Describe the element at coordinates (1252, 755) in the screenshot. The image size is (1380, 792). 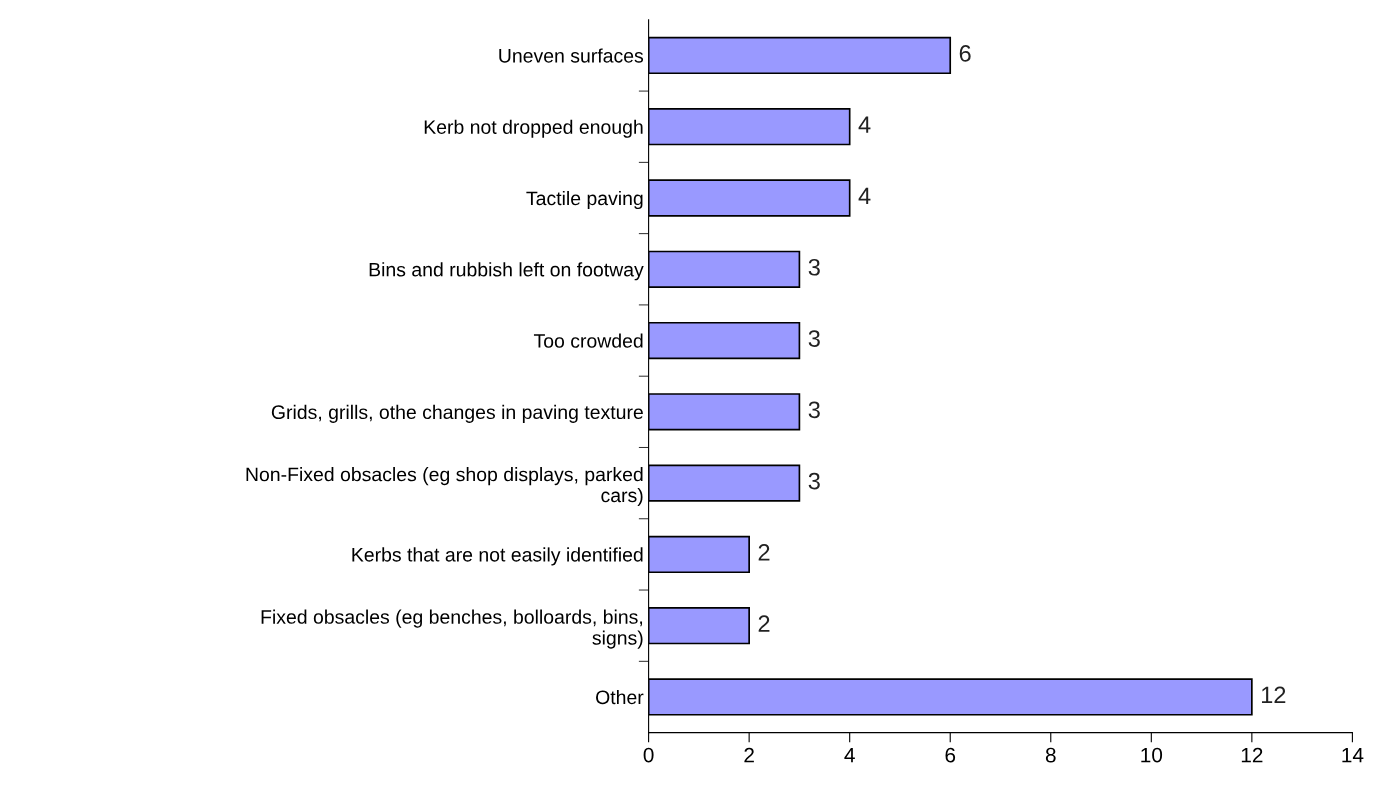
I see `x-tick-label: 12` at that location.